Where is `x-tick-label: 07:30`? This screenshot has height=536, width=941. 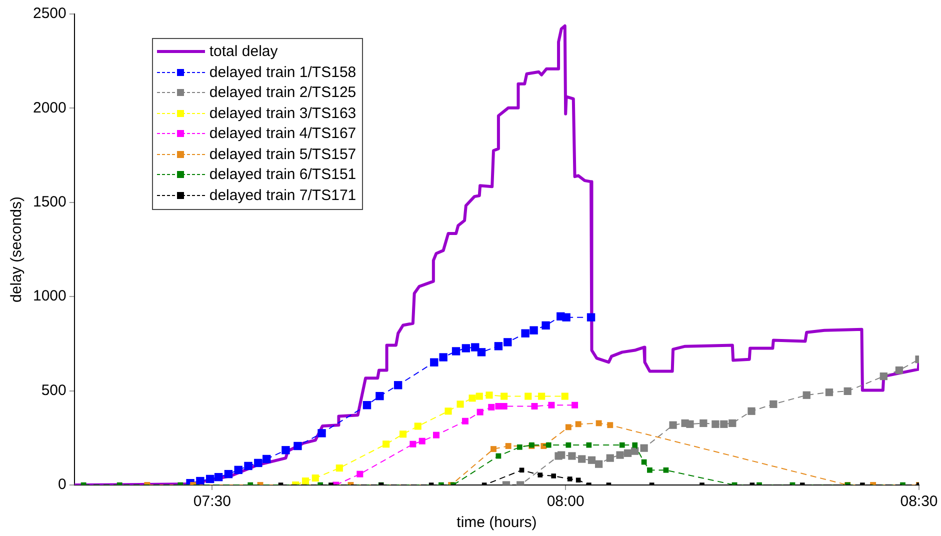
x-tick-label: 07:30 is located at coordinates (212, 501).